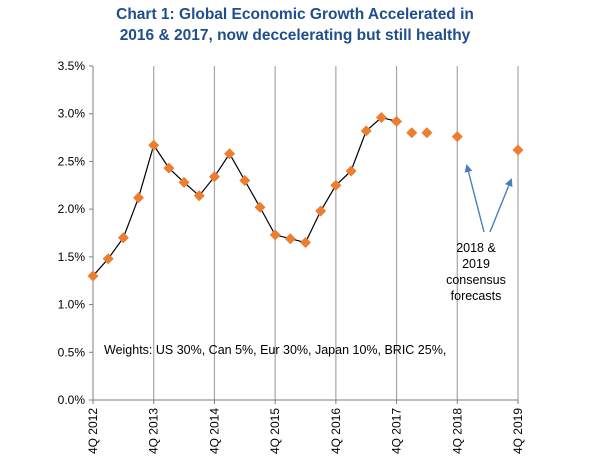 The width and height of the screenshot is (590, 473). Describe the element at coordinates (474, 198) in the screenshot. I see `annotation-arrow-2018` at that location.